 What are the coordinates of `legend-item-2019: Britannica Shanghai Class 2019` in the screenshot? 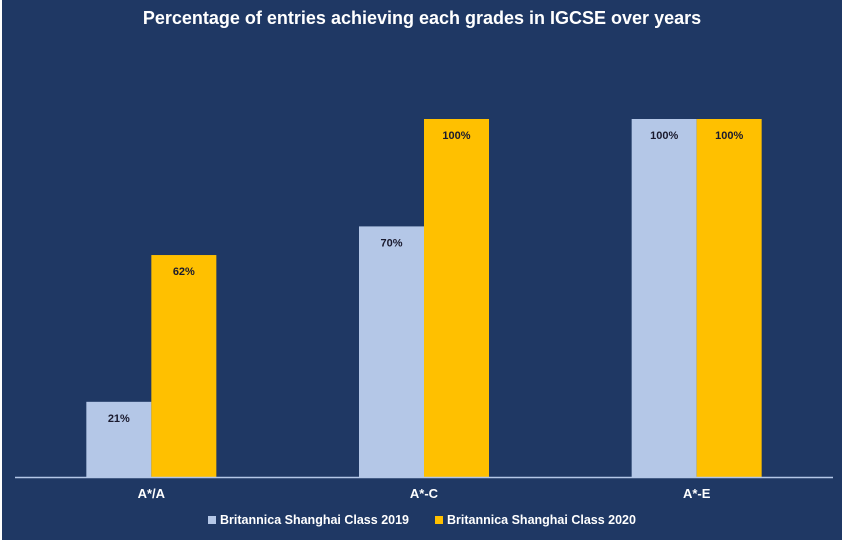 It's located at (308, 520).